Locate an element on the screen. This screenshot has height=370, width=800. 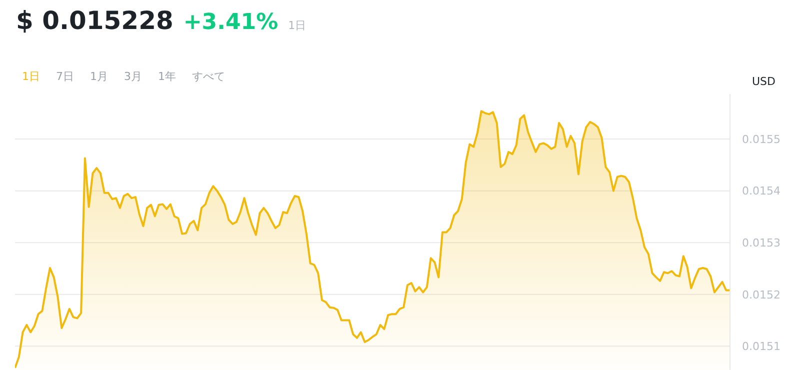
y-tick-label: 0.0151 is located at coordinates (761, 347).